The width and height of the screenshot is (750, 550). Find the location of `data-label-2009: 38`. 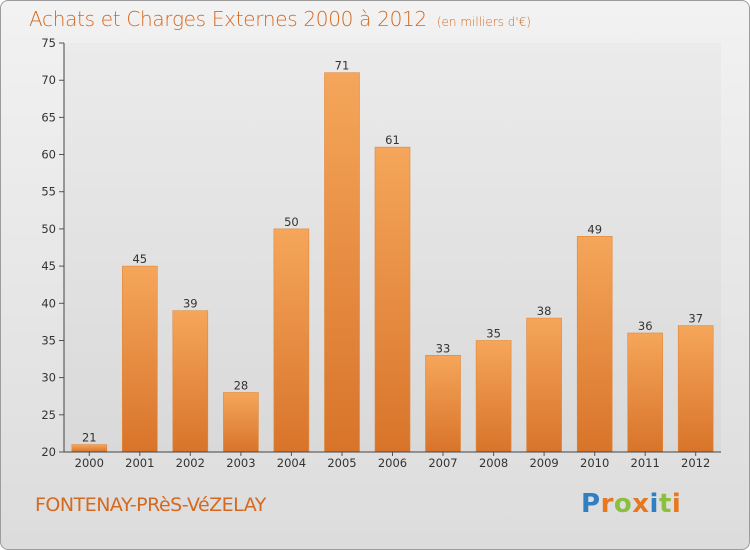

data-label-2009: 38 is located at coordinates (544, 311).